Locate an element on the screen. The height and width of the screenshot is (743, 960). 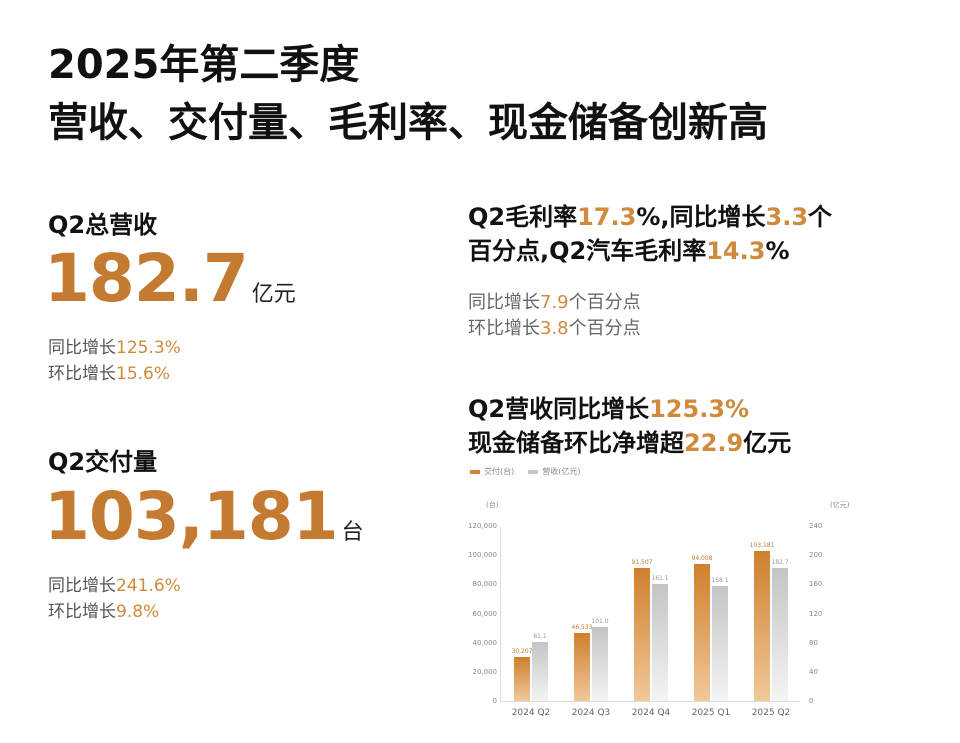
margin-qoq: 环比增长3.8个百分点 is located at coordinates (554, 328).